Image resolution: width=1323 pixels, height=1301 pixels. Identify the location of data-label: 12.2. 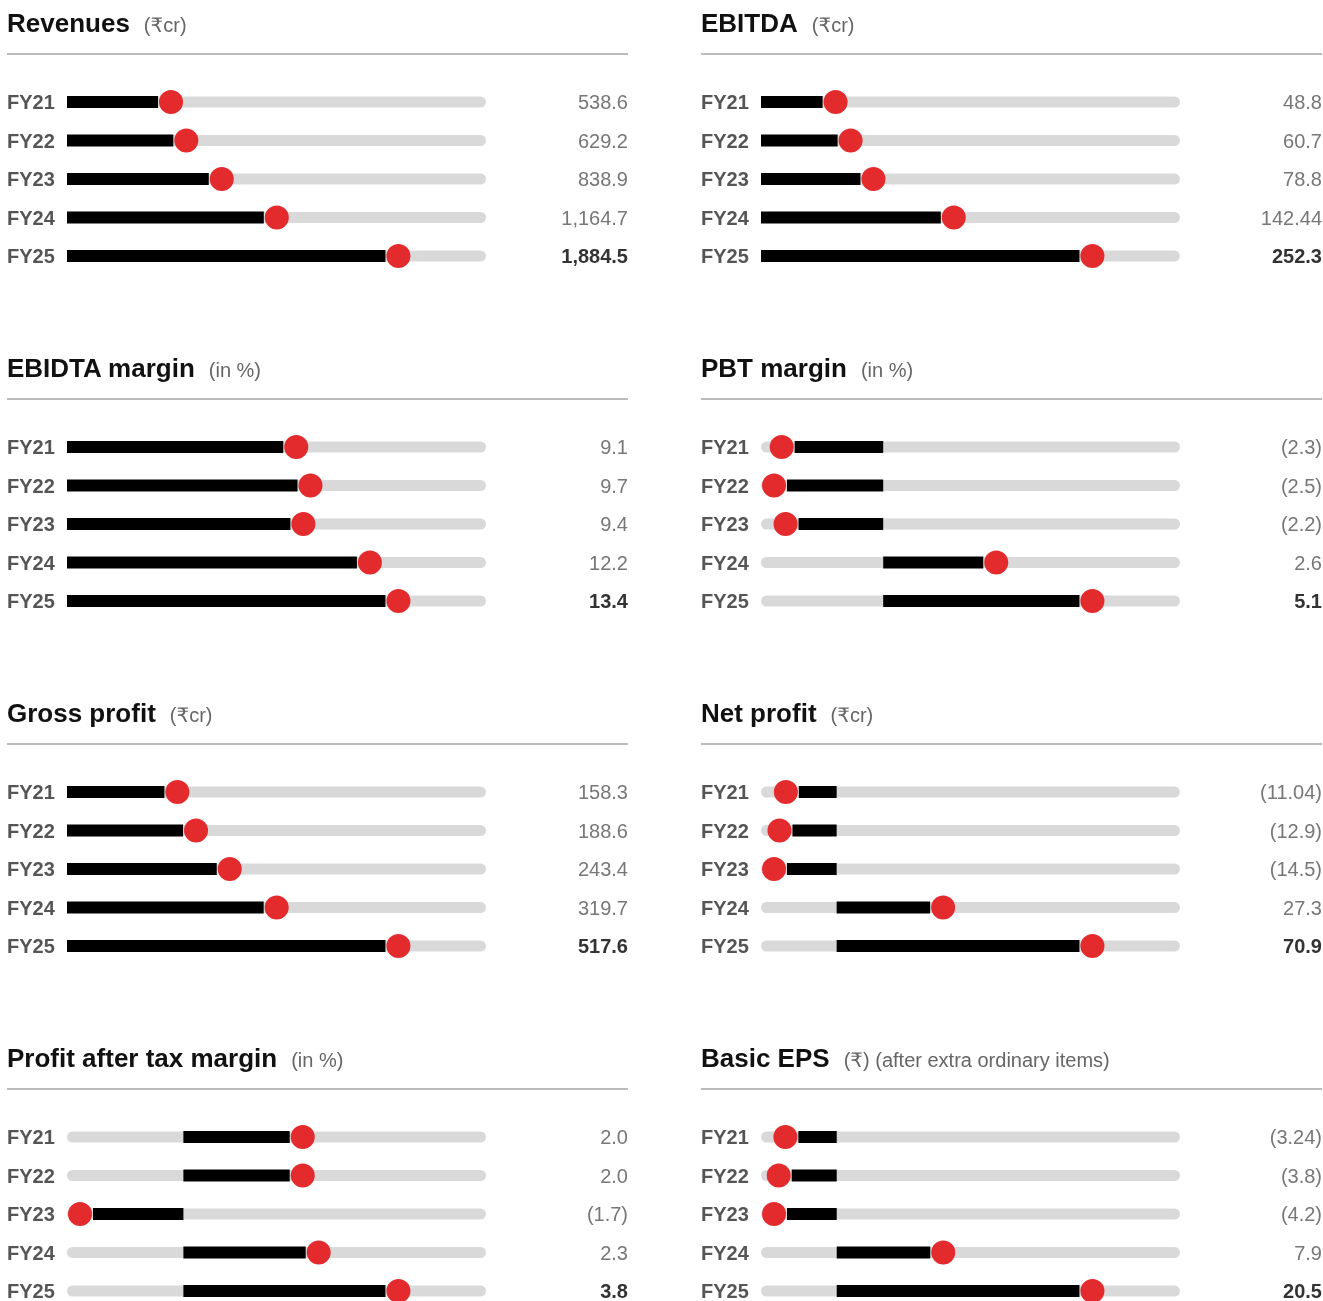
(608, 562).